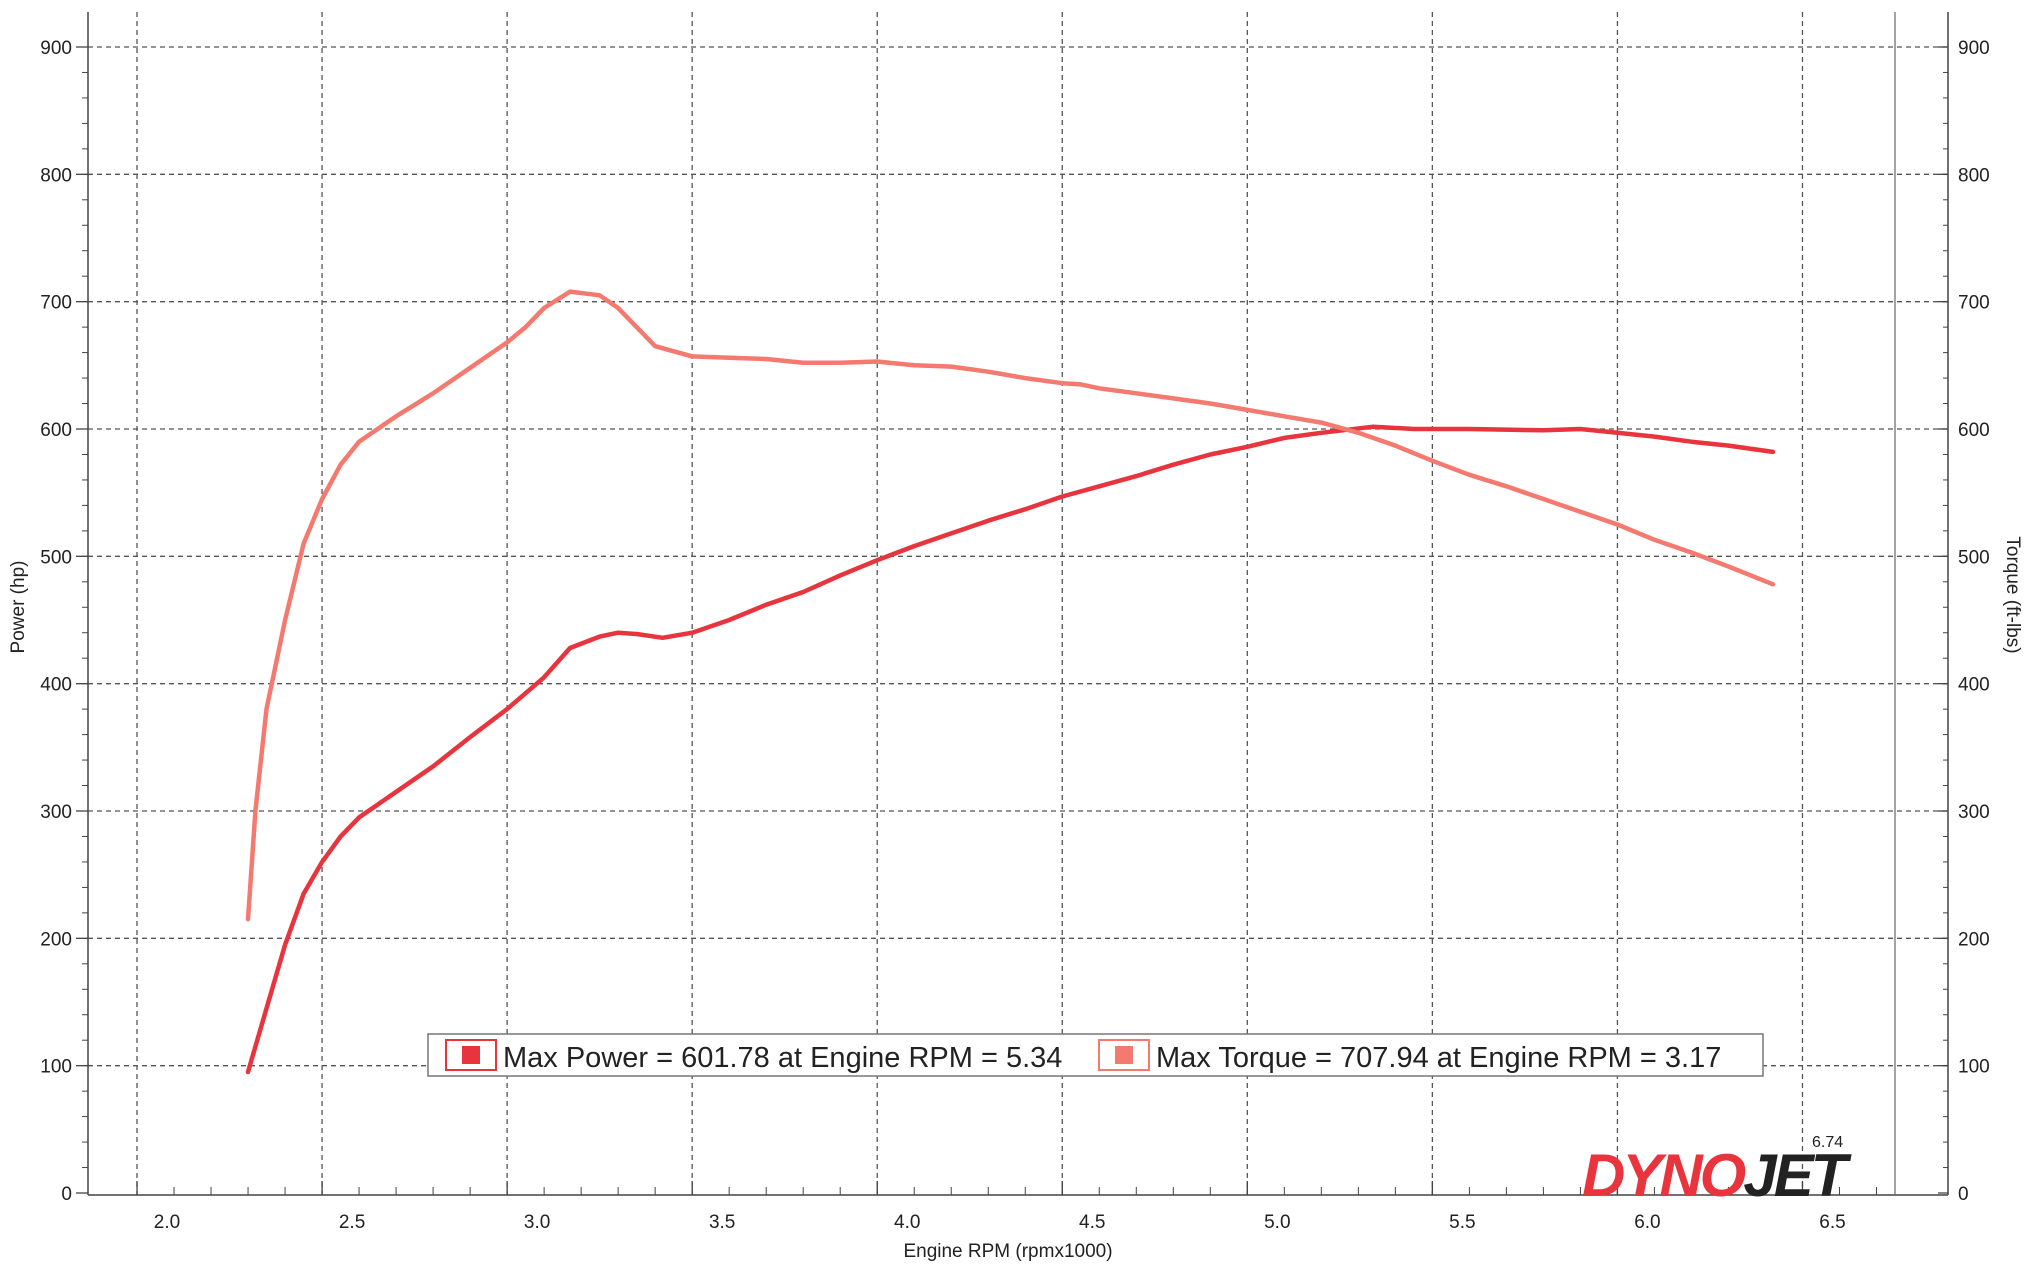  What do you see at coordinates (66, 1194) in the screenshot?
I see `y-left-tick-label: 0` at bounding box center [66, 1194].